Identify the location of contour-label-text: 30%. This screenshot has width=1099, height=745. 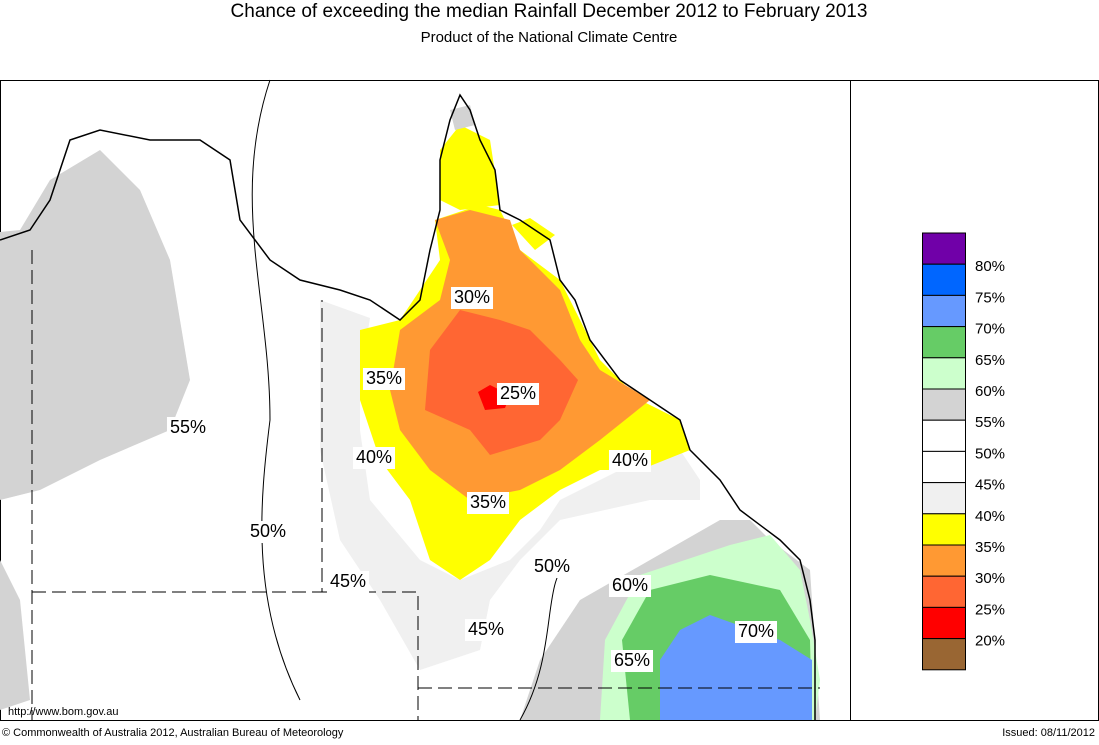
(472, 297).